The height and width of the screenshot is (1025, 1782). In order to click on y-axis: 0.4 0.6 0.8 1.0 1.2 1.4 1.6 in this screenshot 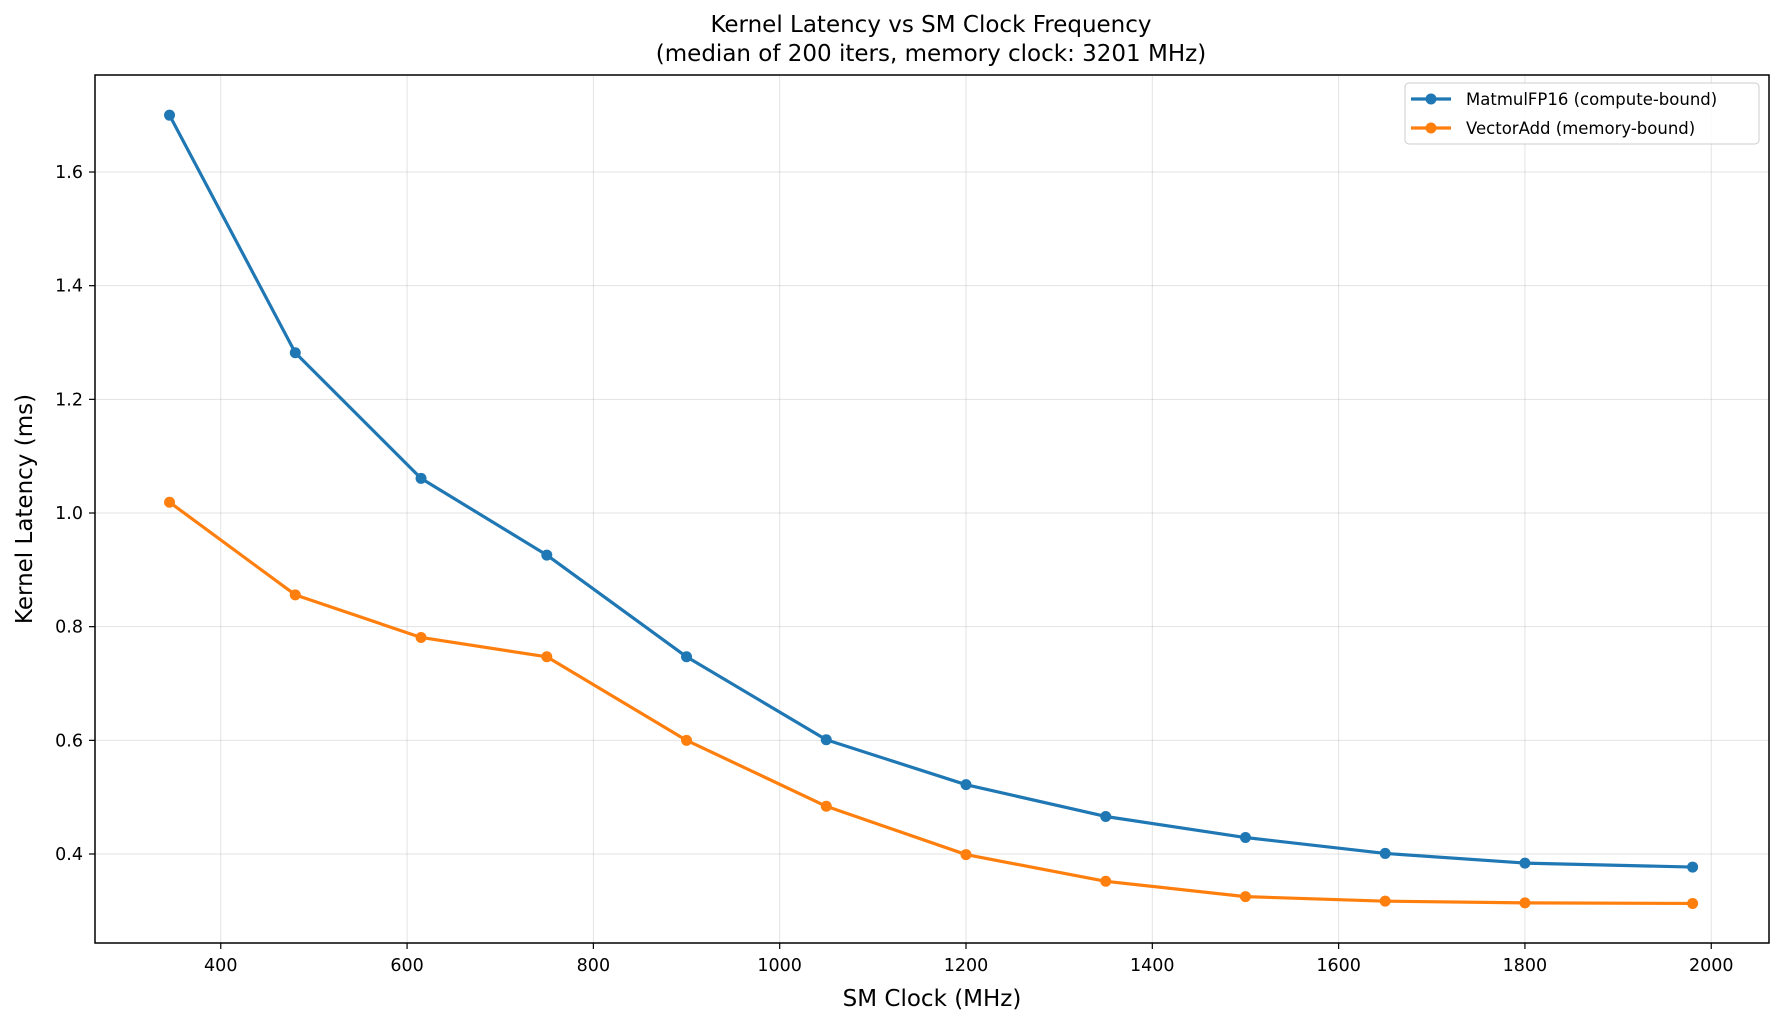, I will do `click(75, 514)`.